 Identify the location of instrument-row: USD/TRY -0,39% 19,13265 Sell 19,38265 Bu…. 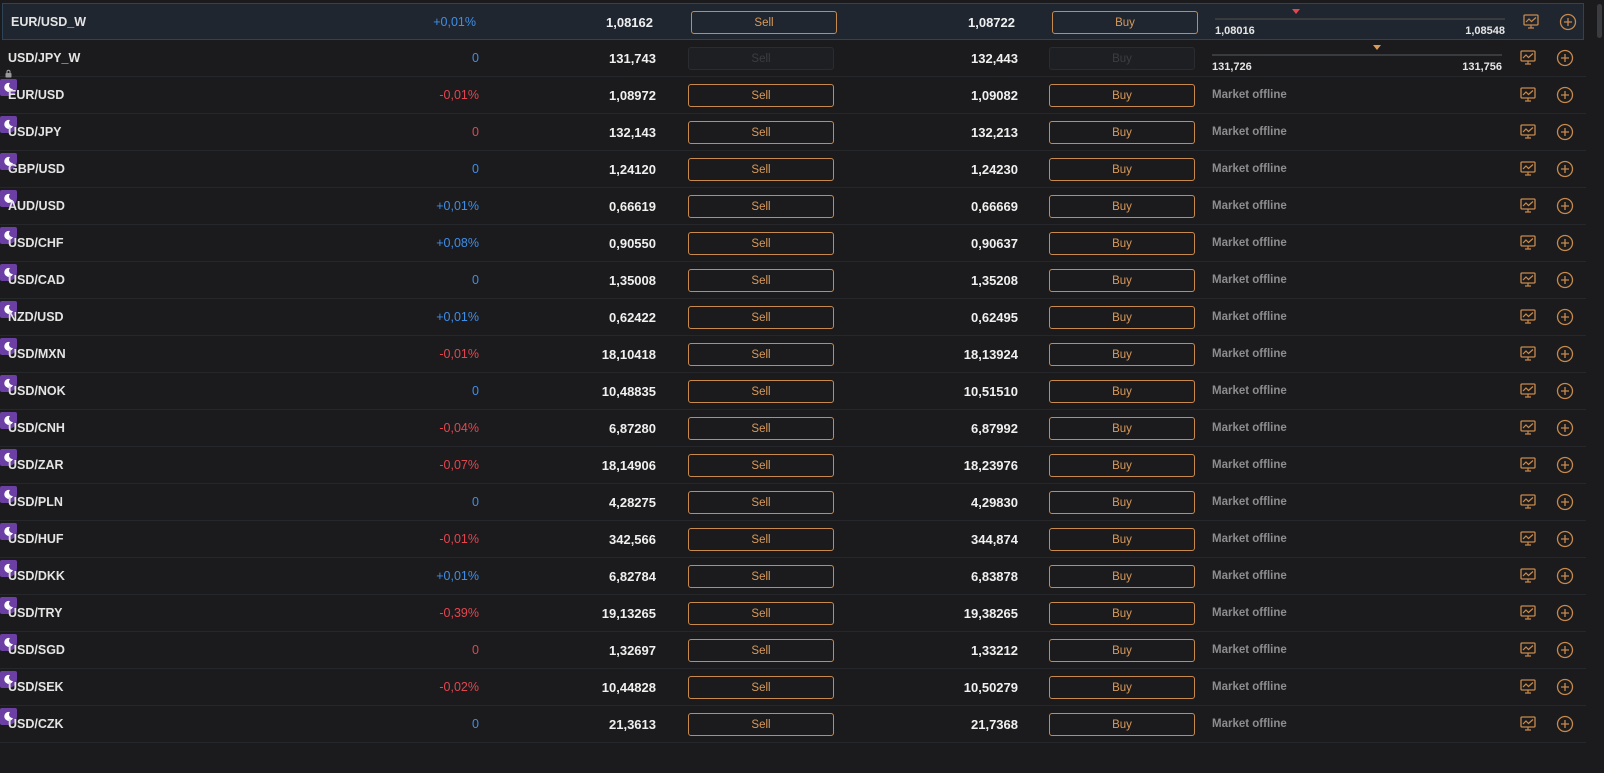
(793, 613).